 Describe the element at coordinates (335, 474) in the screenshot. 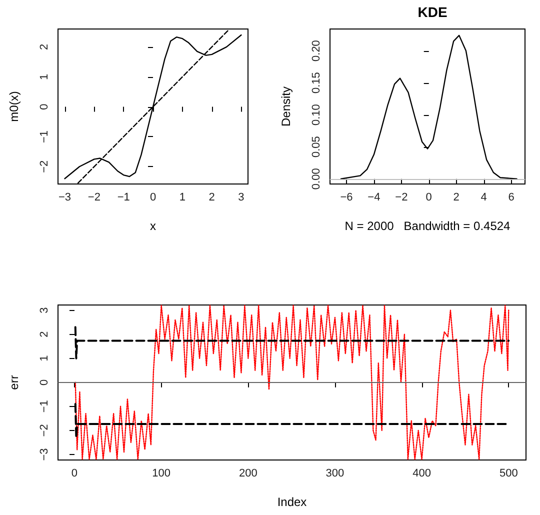

I see `x-tick-label: 300` at that location.